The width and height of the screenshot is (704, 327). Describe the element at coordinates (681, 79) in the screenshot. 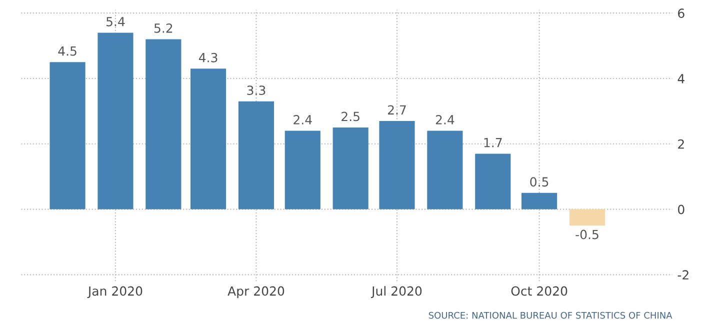

I see `y-tick-label: 4` at that location.